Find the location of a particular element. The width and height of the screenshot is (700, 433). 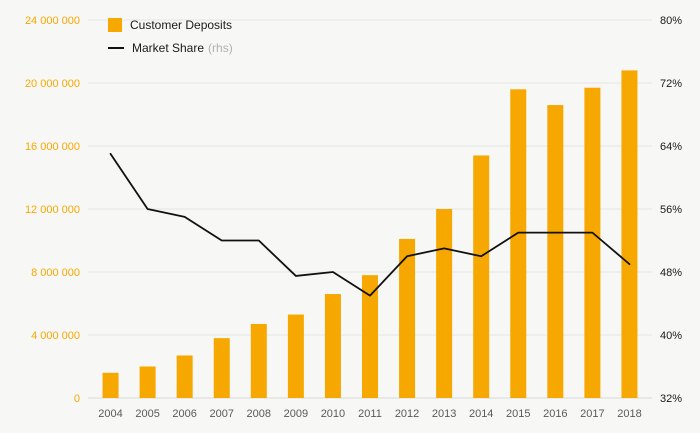

legend-rhs-suffix: (rhs) is located at coordinates (220, 48).